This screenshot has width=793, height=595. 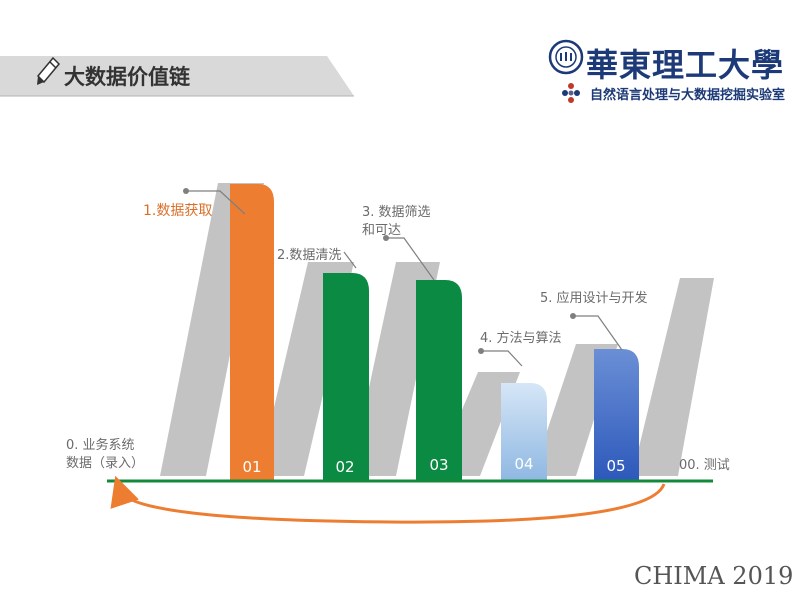 I want to click on step-5-label: 5. 应用设计与开发, so click(x=594, y=298).